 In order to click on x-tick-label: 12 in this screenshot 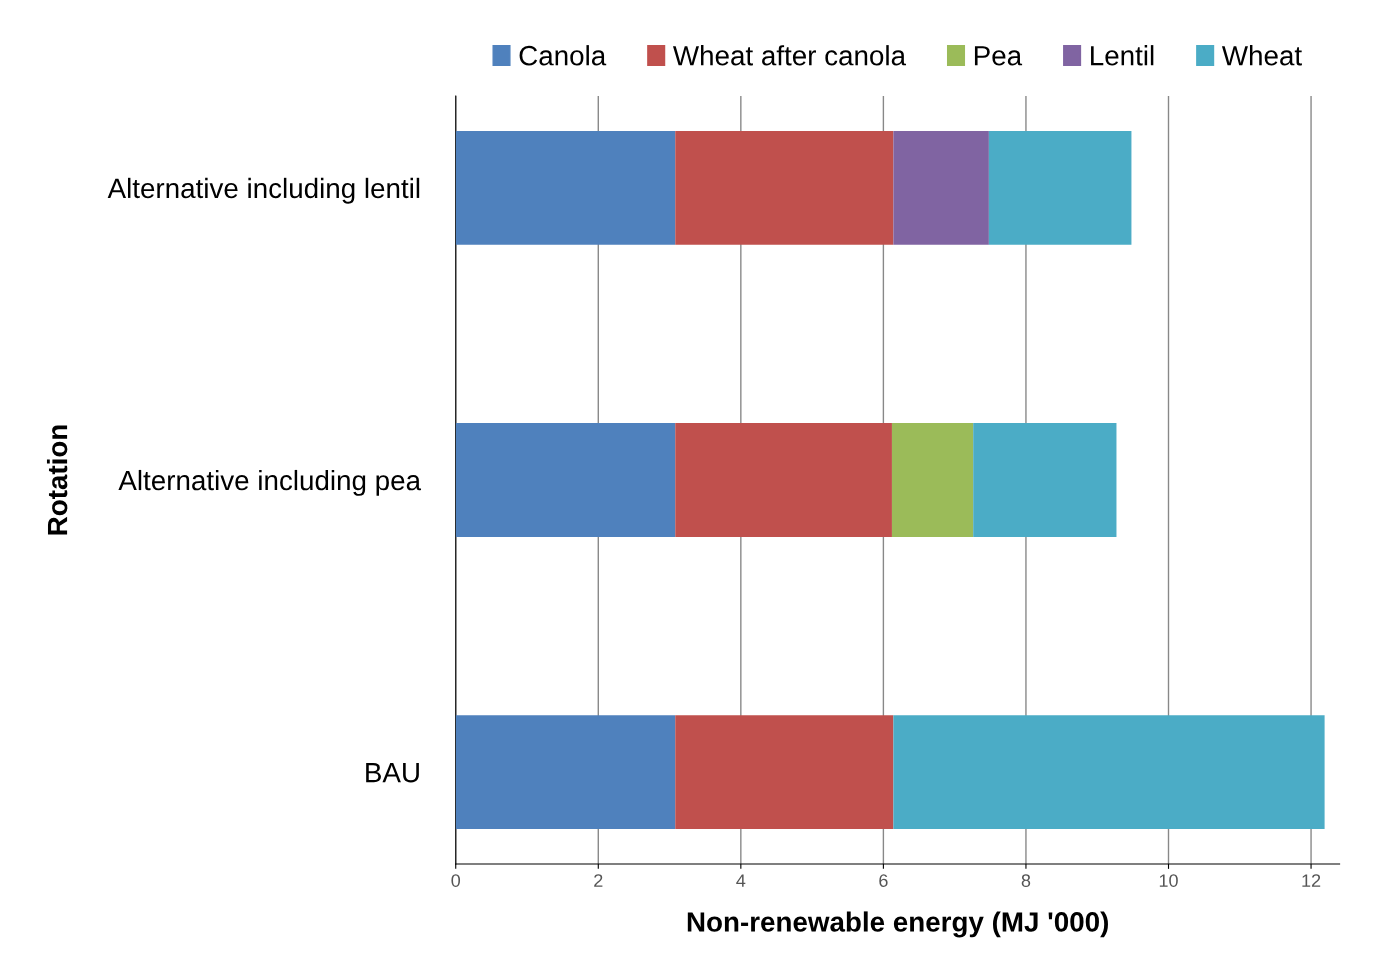, I will do `click(1311, 880)`.